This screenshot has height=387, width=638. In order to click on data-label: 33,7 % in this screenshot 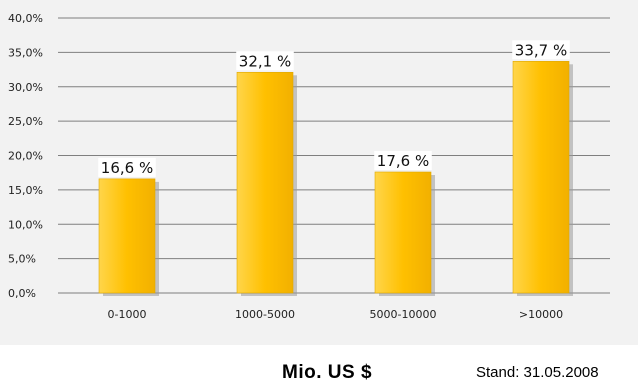, I will do `click(541, 50)`.